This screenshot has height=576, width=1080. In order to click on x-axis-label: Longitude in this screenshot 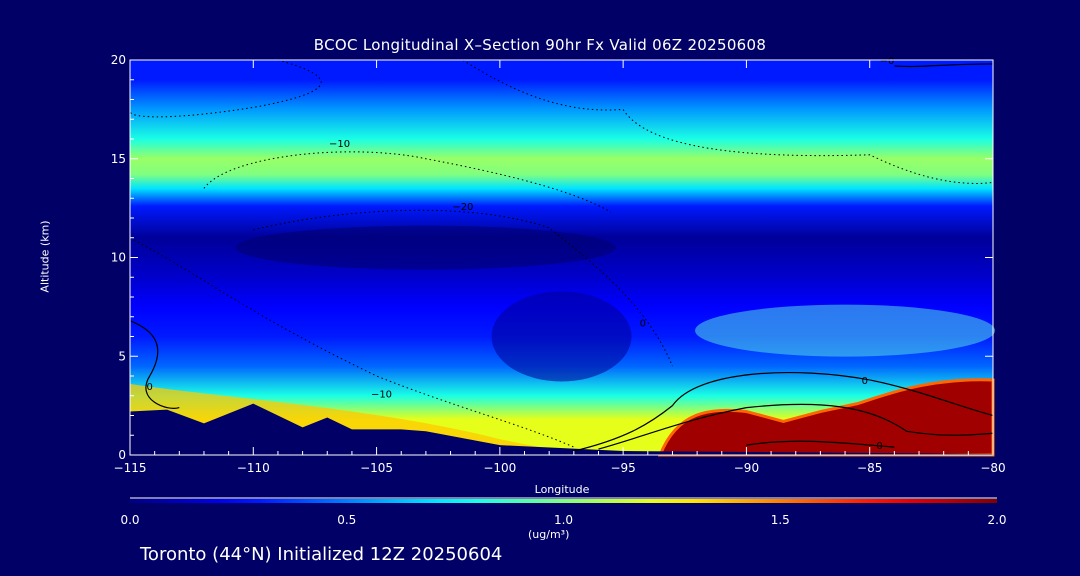, I will do `click(562, 489)`.